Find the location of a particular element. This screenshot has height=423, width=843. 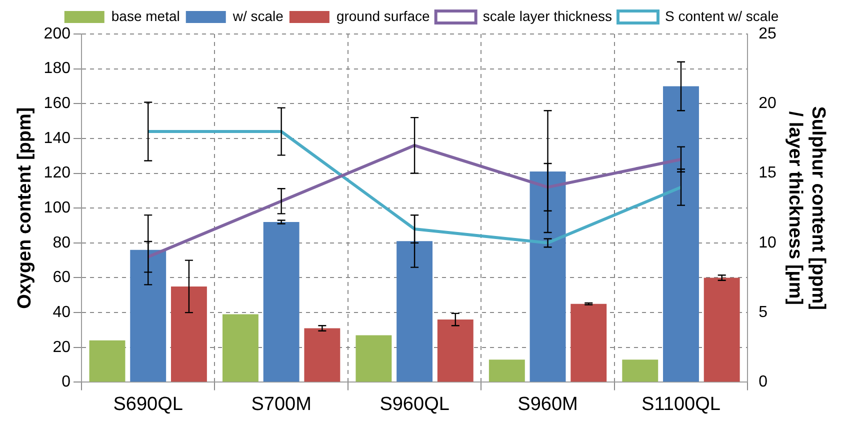

y-axis-title: Oxygen content [ppm] is located at coordinates (25, 208).